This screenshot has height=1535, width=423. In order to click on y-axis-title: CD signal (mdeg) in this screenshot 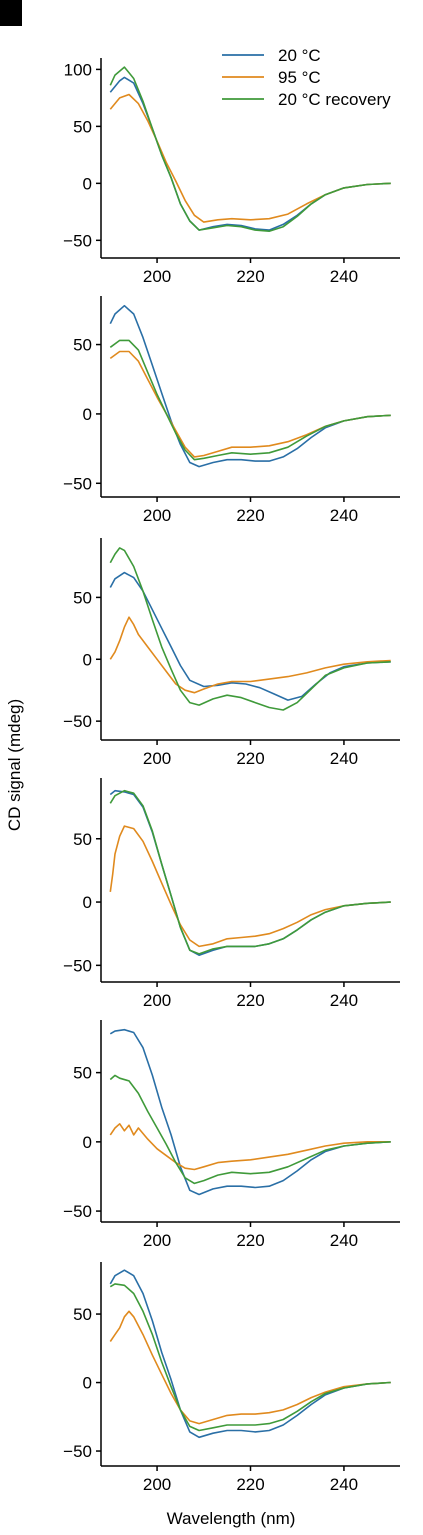, I will do `click(14, 765)`.